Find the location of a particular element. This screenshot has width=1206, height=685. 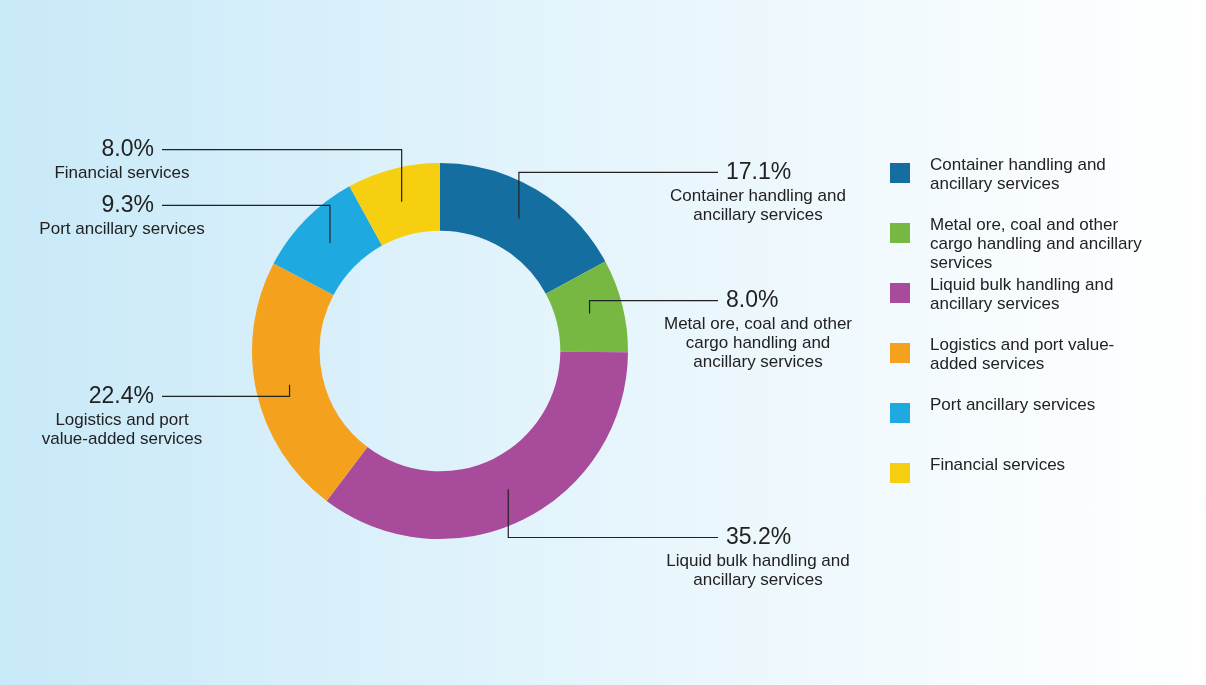

slice-label: Port ancillary services is located at coordinates (122, 228).